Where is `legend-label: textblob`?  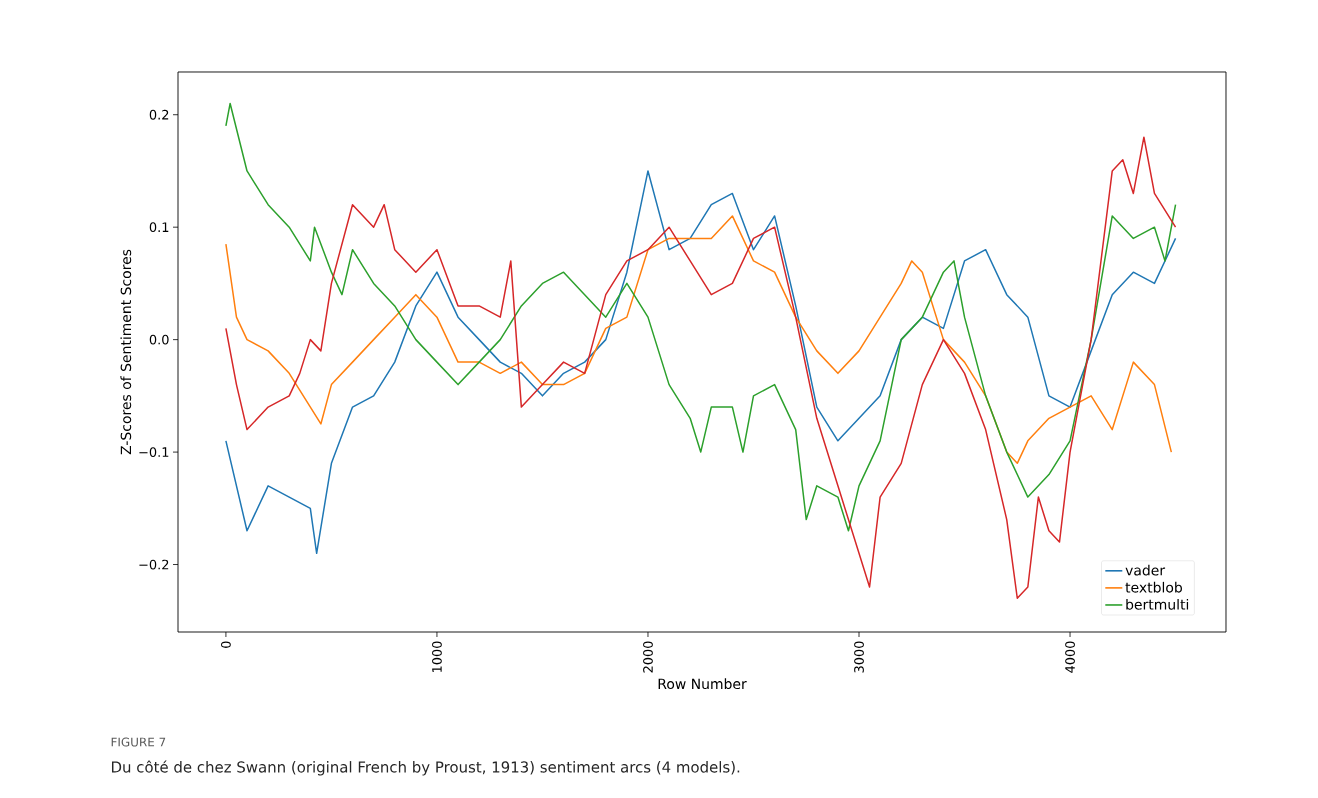 legend-label: textblob is located at coordinates (1153, 587).